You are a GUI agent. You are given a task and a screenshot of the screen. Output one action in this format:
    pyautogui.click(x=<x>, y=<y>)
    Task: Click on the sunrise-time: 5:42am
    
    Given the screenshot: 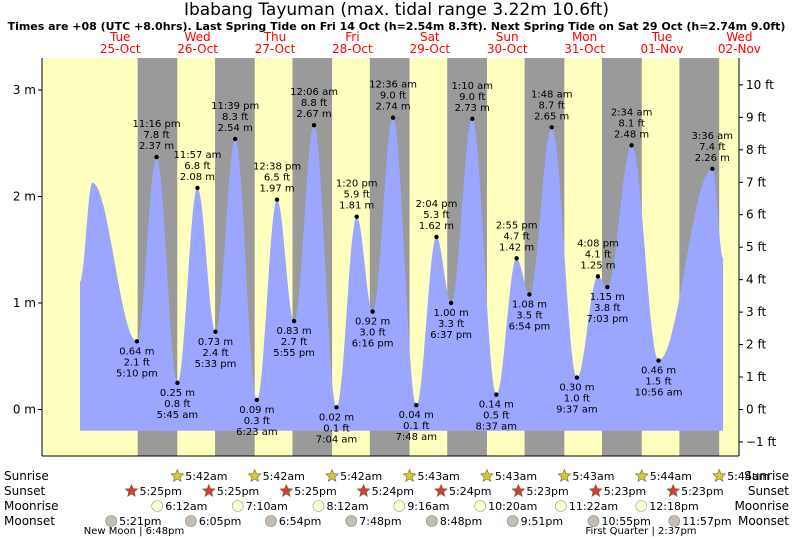 What is the action you would take?
    pyautogui.click(x=284, y=476)
    